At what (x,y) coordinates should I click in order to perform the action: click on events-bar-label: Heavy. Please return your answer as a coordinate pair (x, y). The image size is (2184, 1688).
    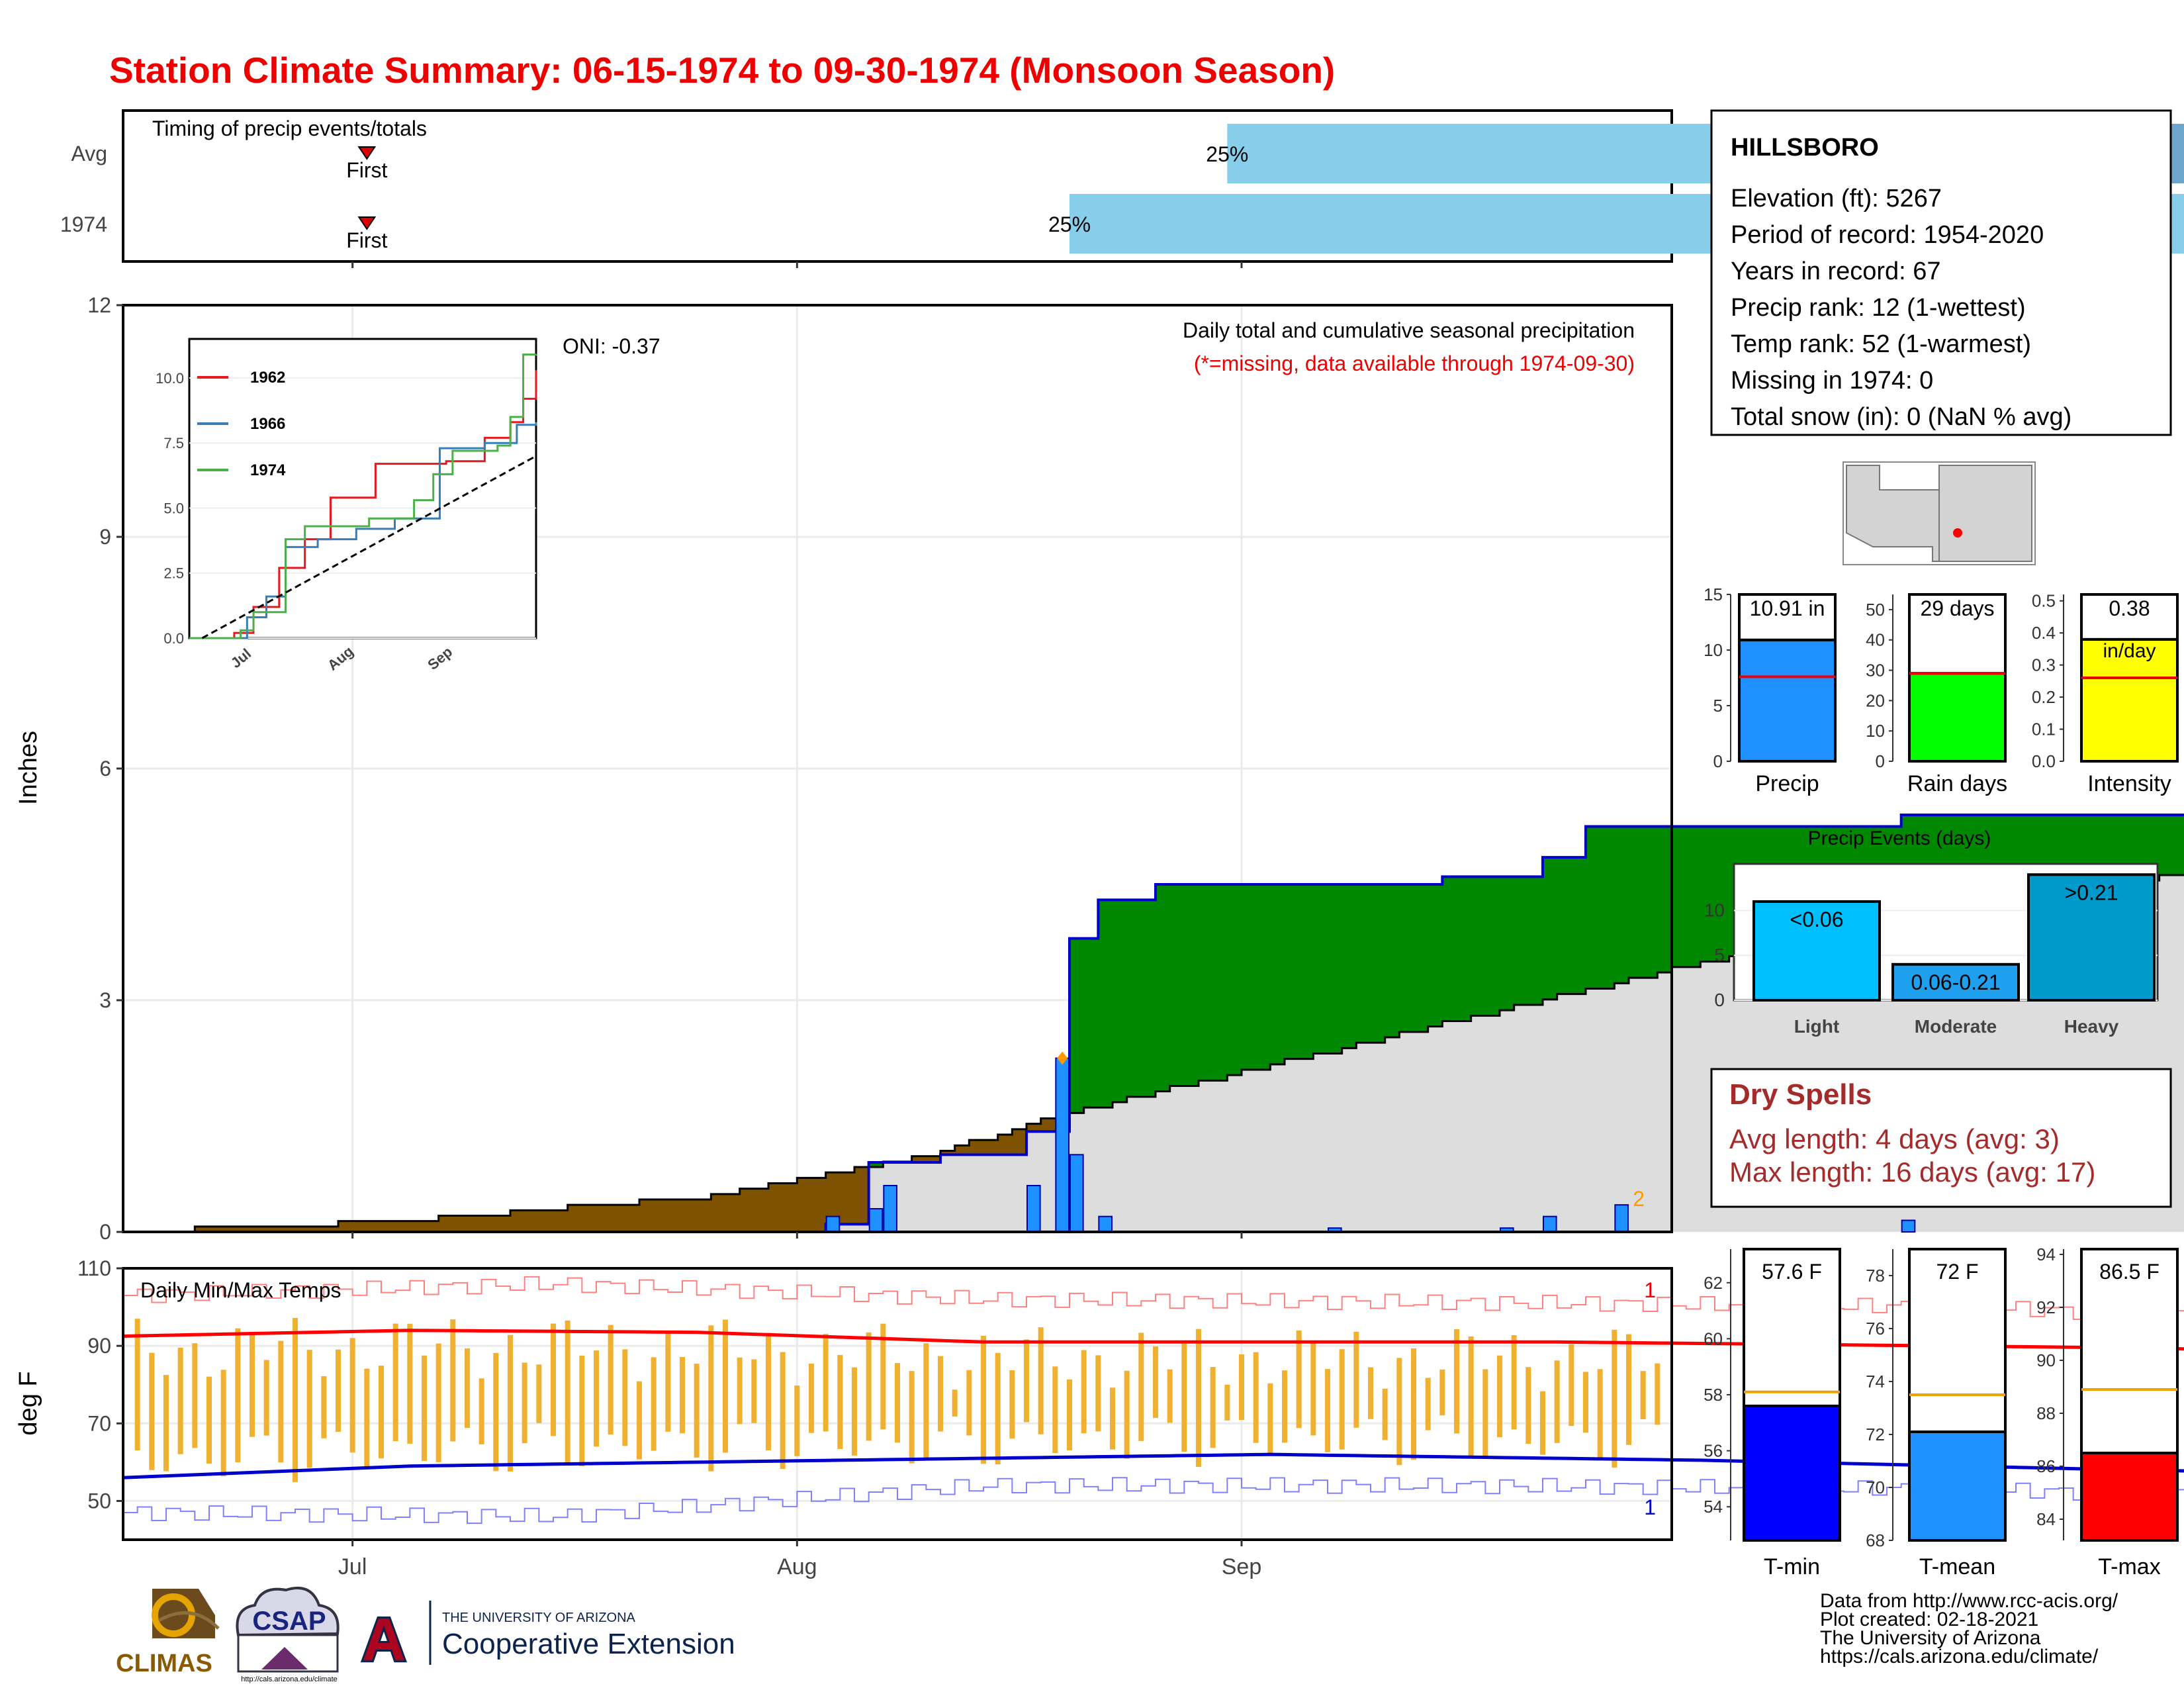
    Looking at the image, I should click on (2091, 1026).